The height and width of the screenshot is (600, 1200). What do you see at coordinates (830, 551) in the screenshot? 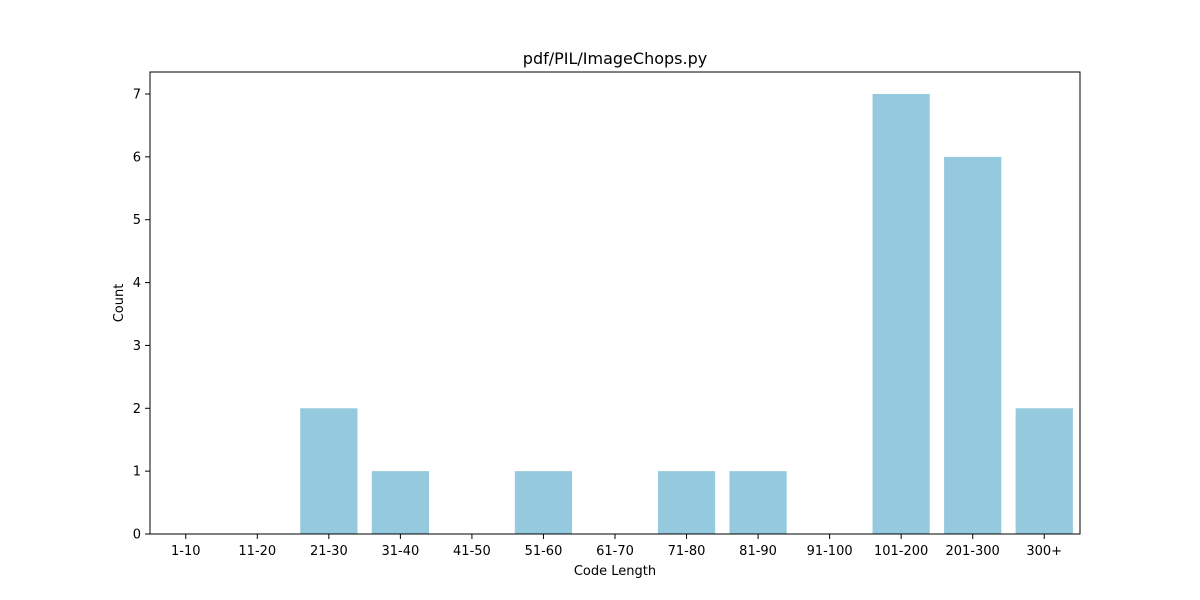
I see `x-tick-label: 91-100` at bounding box center [830, 551].